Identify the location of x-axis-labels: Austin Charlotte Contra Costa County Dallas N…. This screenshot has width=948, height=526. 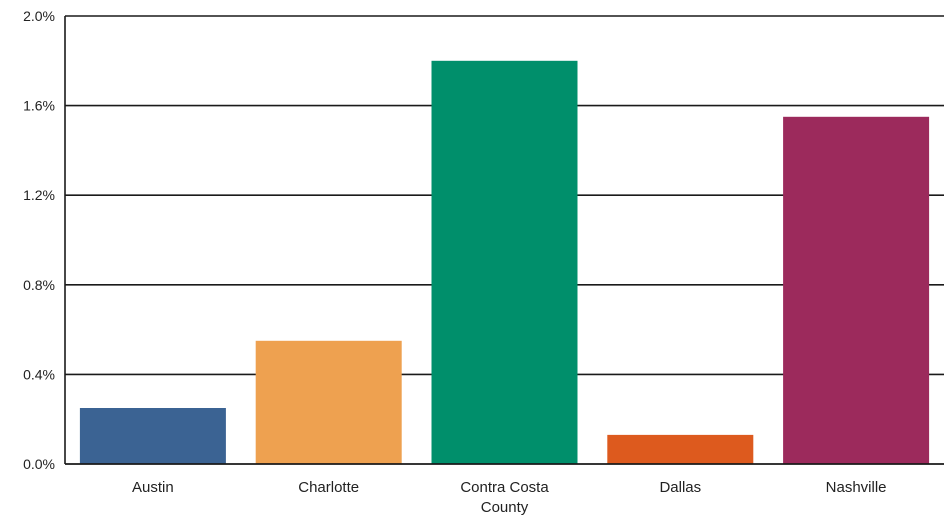
(509, 497).